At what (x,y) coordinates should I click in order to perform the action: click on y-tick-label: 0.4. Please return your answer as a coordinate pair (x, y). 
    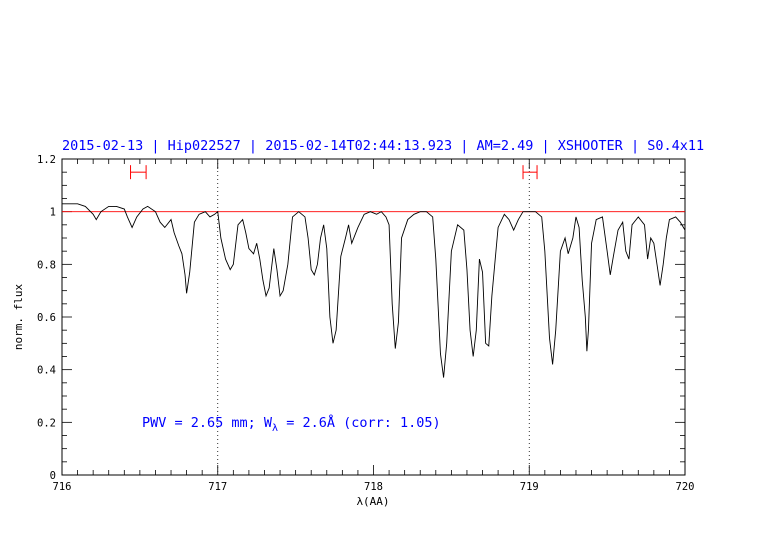
    Looking at the image, I should click on (46, 371).